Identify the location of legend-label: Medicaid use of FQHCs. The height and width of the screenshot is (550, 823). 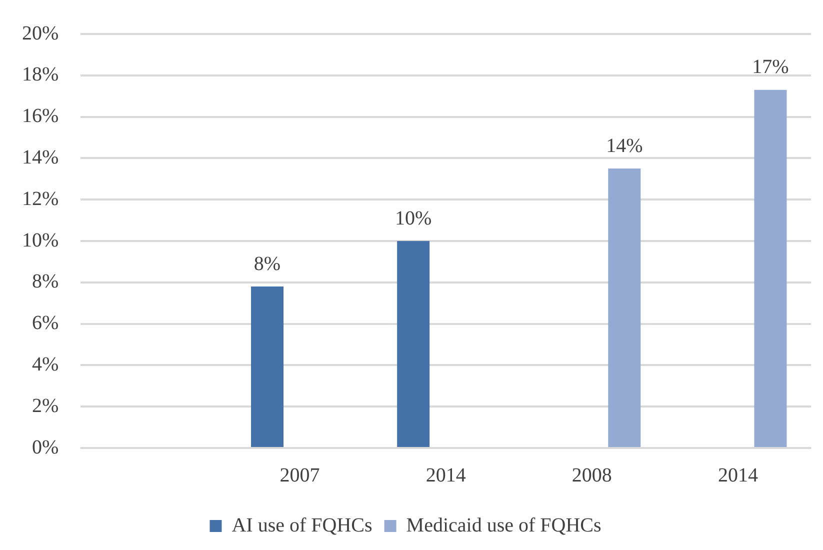
(504, 525).